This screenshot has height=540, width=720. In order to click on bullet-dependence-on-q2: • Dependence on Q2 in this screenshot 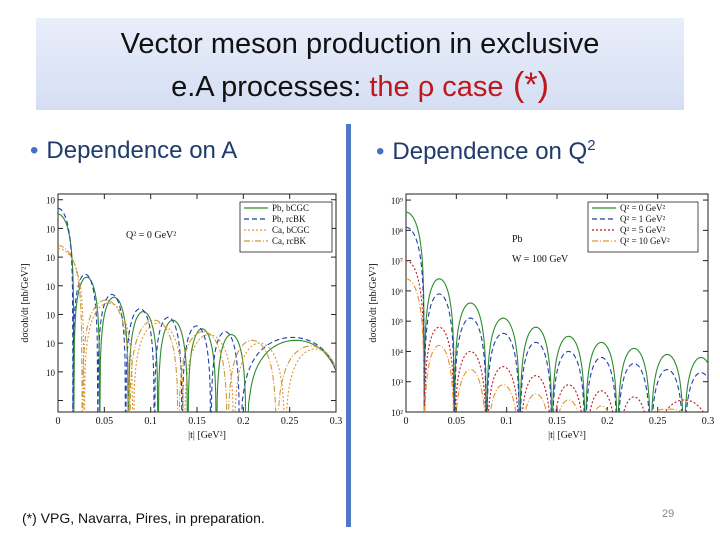, I will do `click(486, 151)`.